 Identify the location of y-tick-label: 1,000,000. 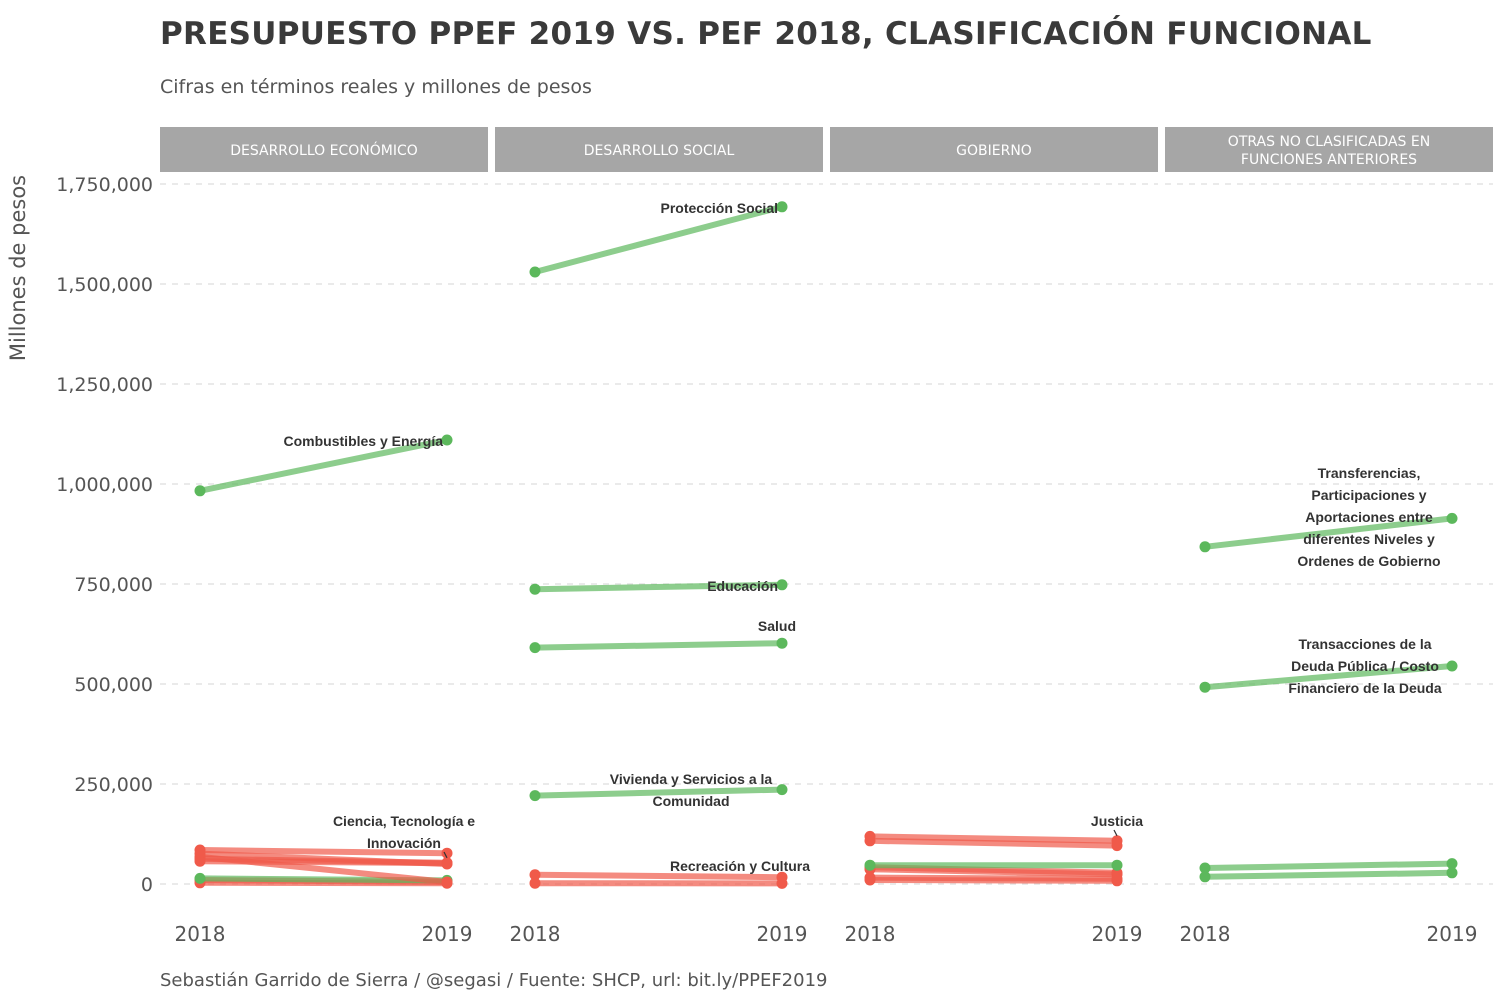
(104, 485).